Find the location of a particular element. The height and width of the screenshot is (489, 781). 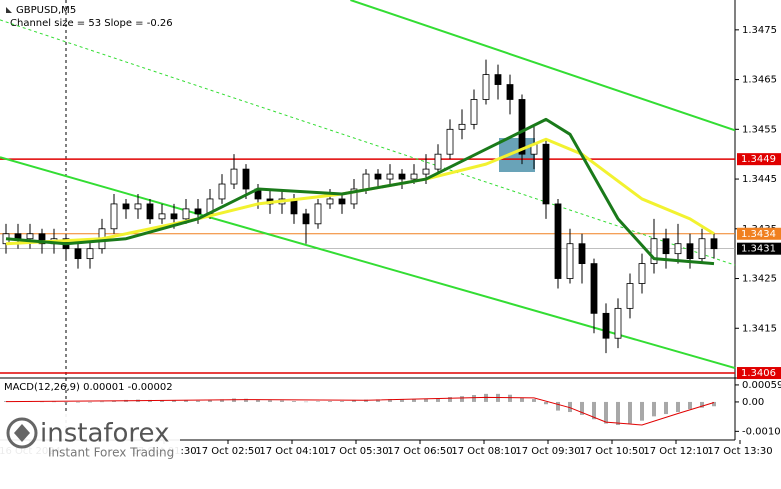

level-label: 1.3449 is located at coordinates (758, 159).